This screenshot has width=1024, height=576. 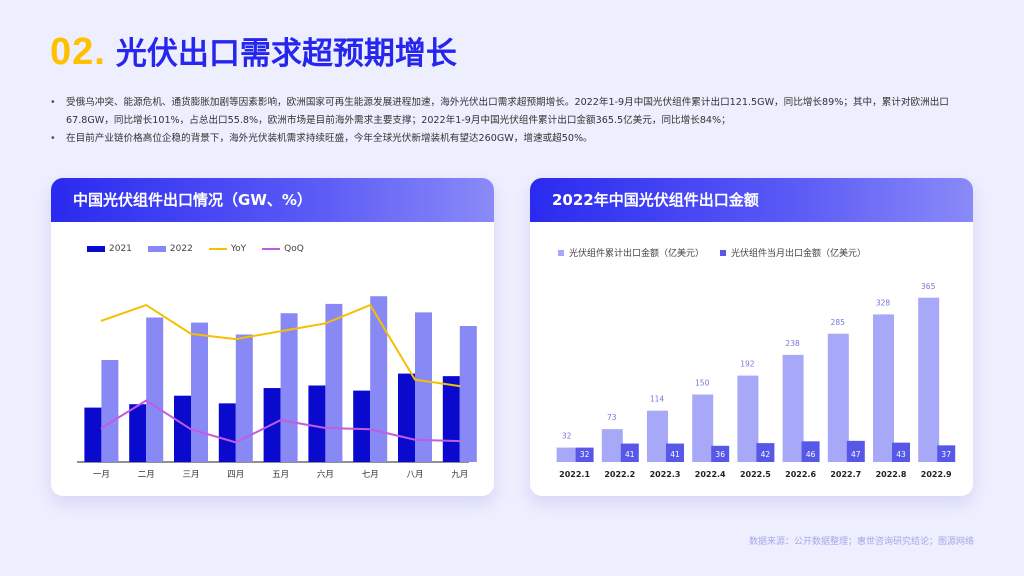 What do you see at coordinates (286, 54) in the screenshot?
I see `page-title: 光伏出口需求超预期增长` at bounding box center [286, 54].